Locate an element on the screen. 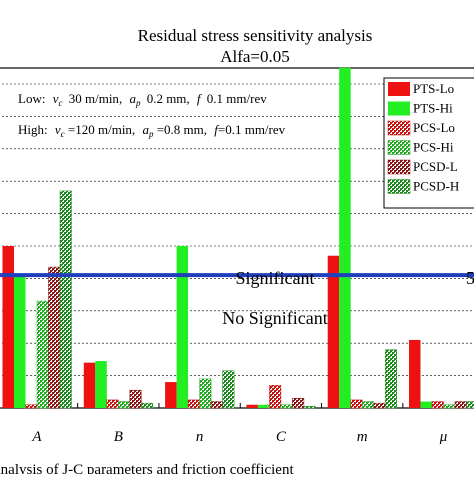 This screenshot has width=474, height=479. x-tick-label: n is located at coordinates (200, 437).